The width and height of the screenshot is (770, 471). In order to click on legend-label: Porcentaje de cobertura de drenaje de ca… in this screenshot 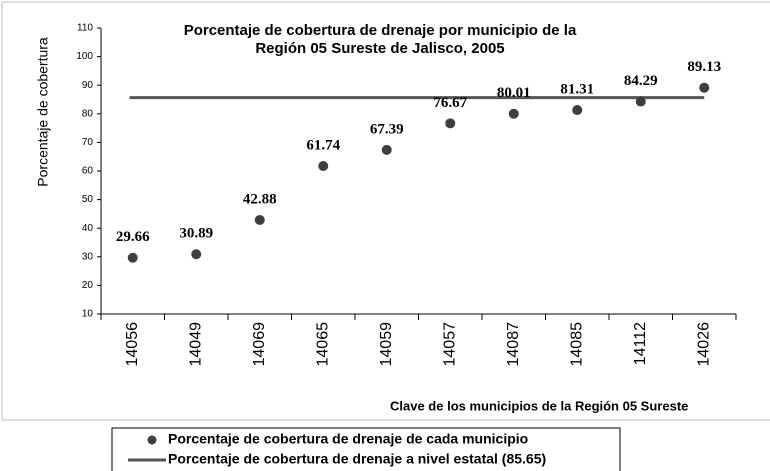, I will do `click(348, 439)`.